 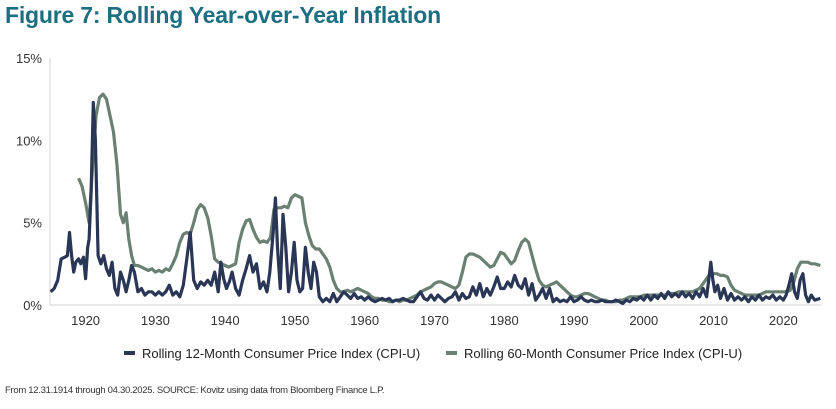 What do you see at coordinates (294, 320) in the screenshot?
I see `x-tick-label: 1950` at bounding box center [294, 320].